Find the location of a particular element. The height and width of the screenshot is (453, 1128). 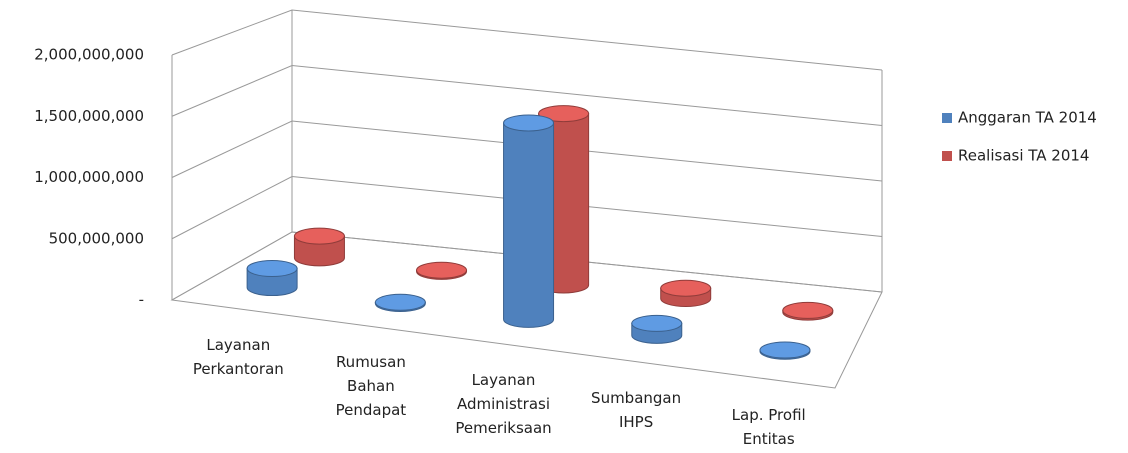

legend-label: Anggaran TA 2014 is located at coordinates (1027, 118).